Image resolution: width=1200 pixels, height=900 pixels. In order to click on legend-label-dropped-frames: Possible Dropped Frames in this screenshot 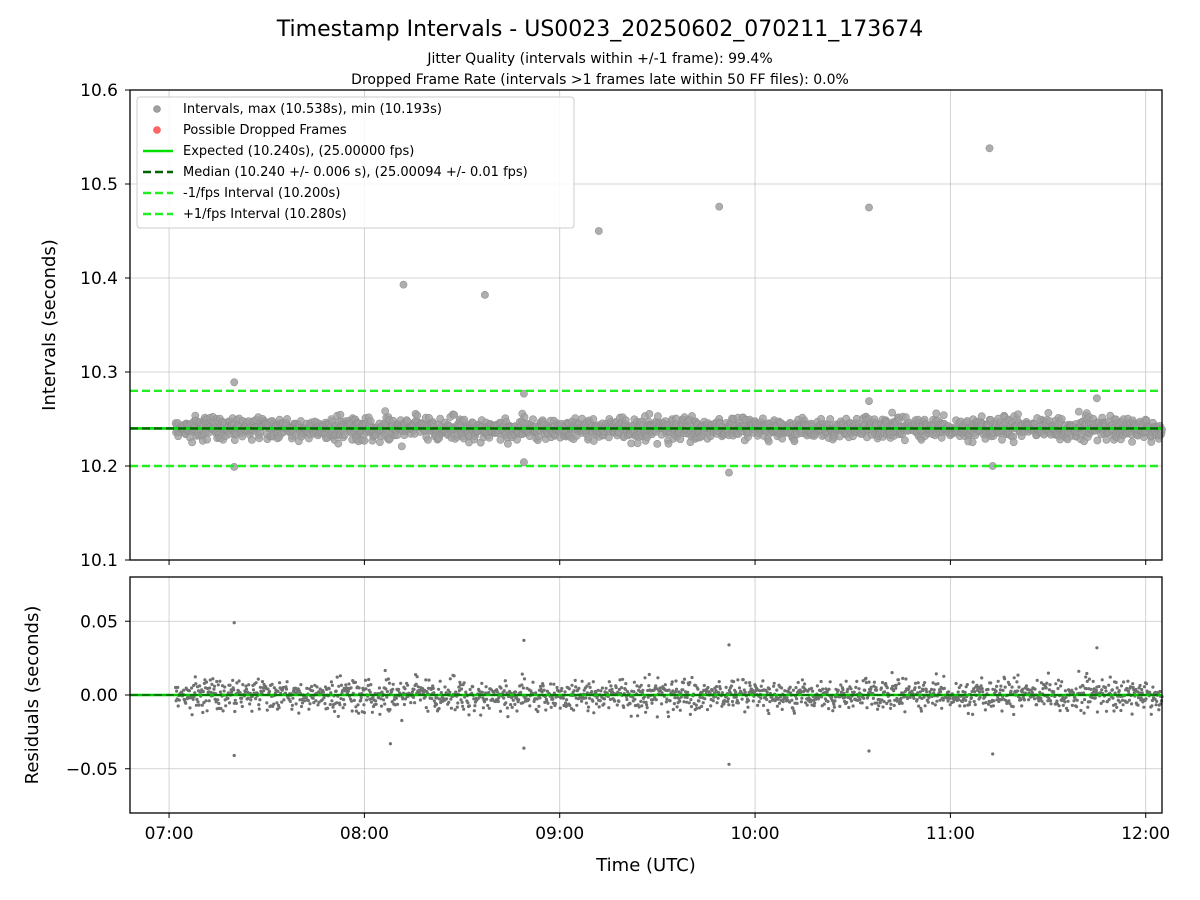, I will do `click(265, 130)`.